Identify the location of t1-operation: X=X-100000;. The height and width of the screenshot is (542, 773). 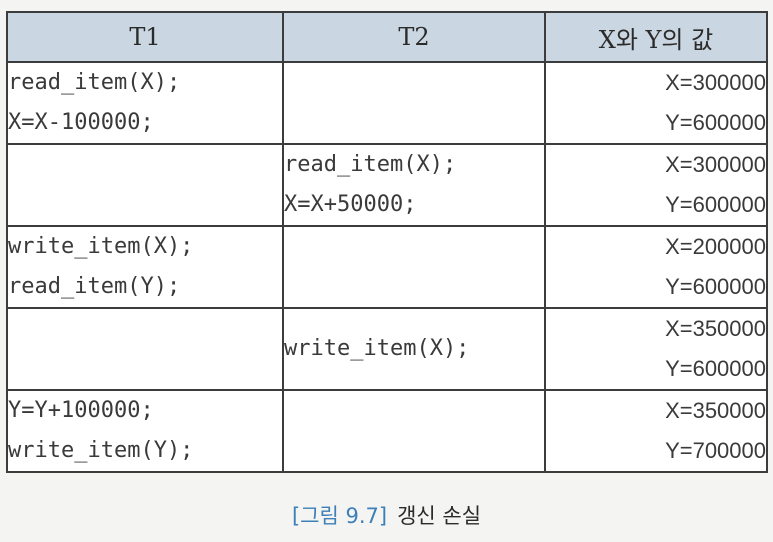
(81, 122).